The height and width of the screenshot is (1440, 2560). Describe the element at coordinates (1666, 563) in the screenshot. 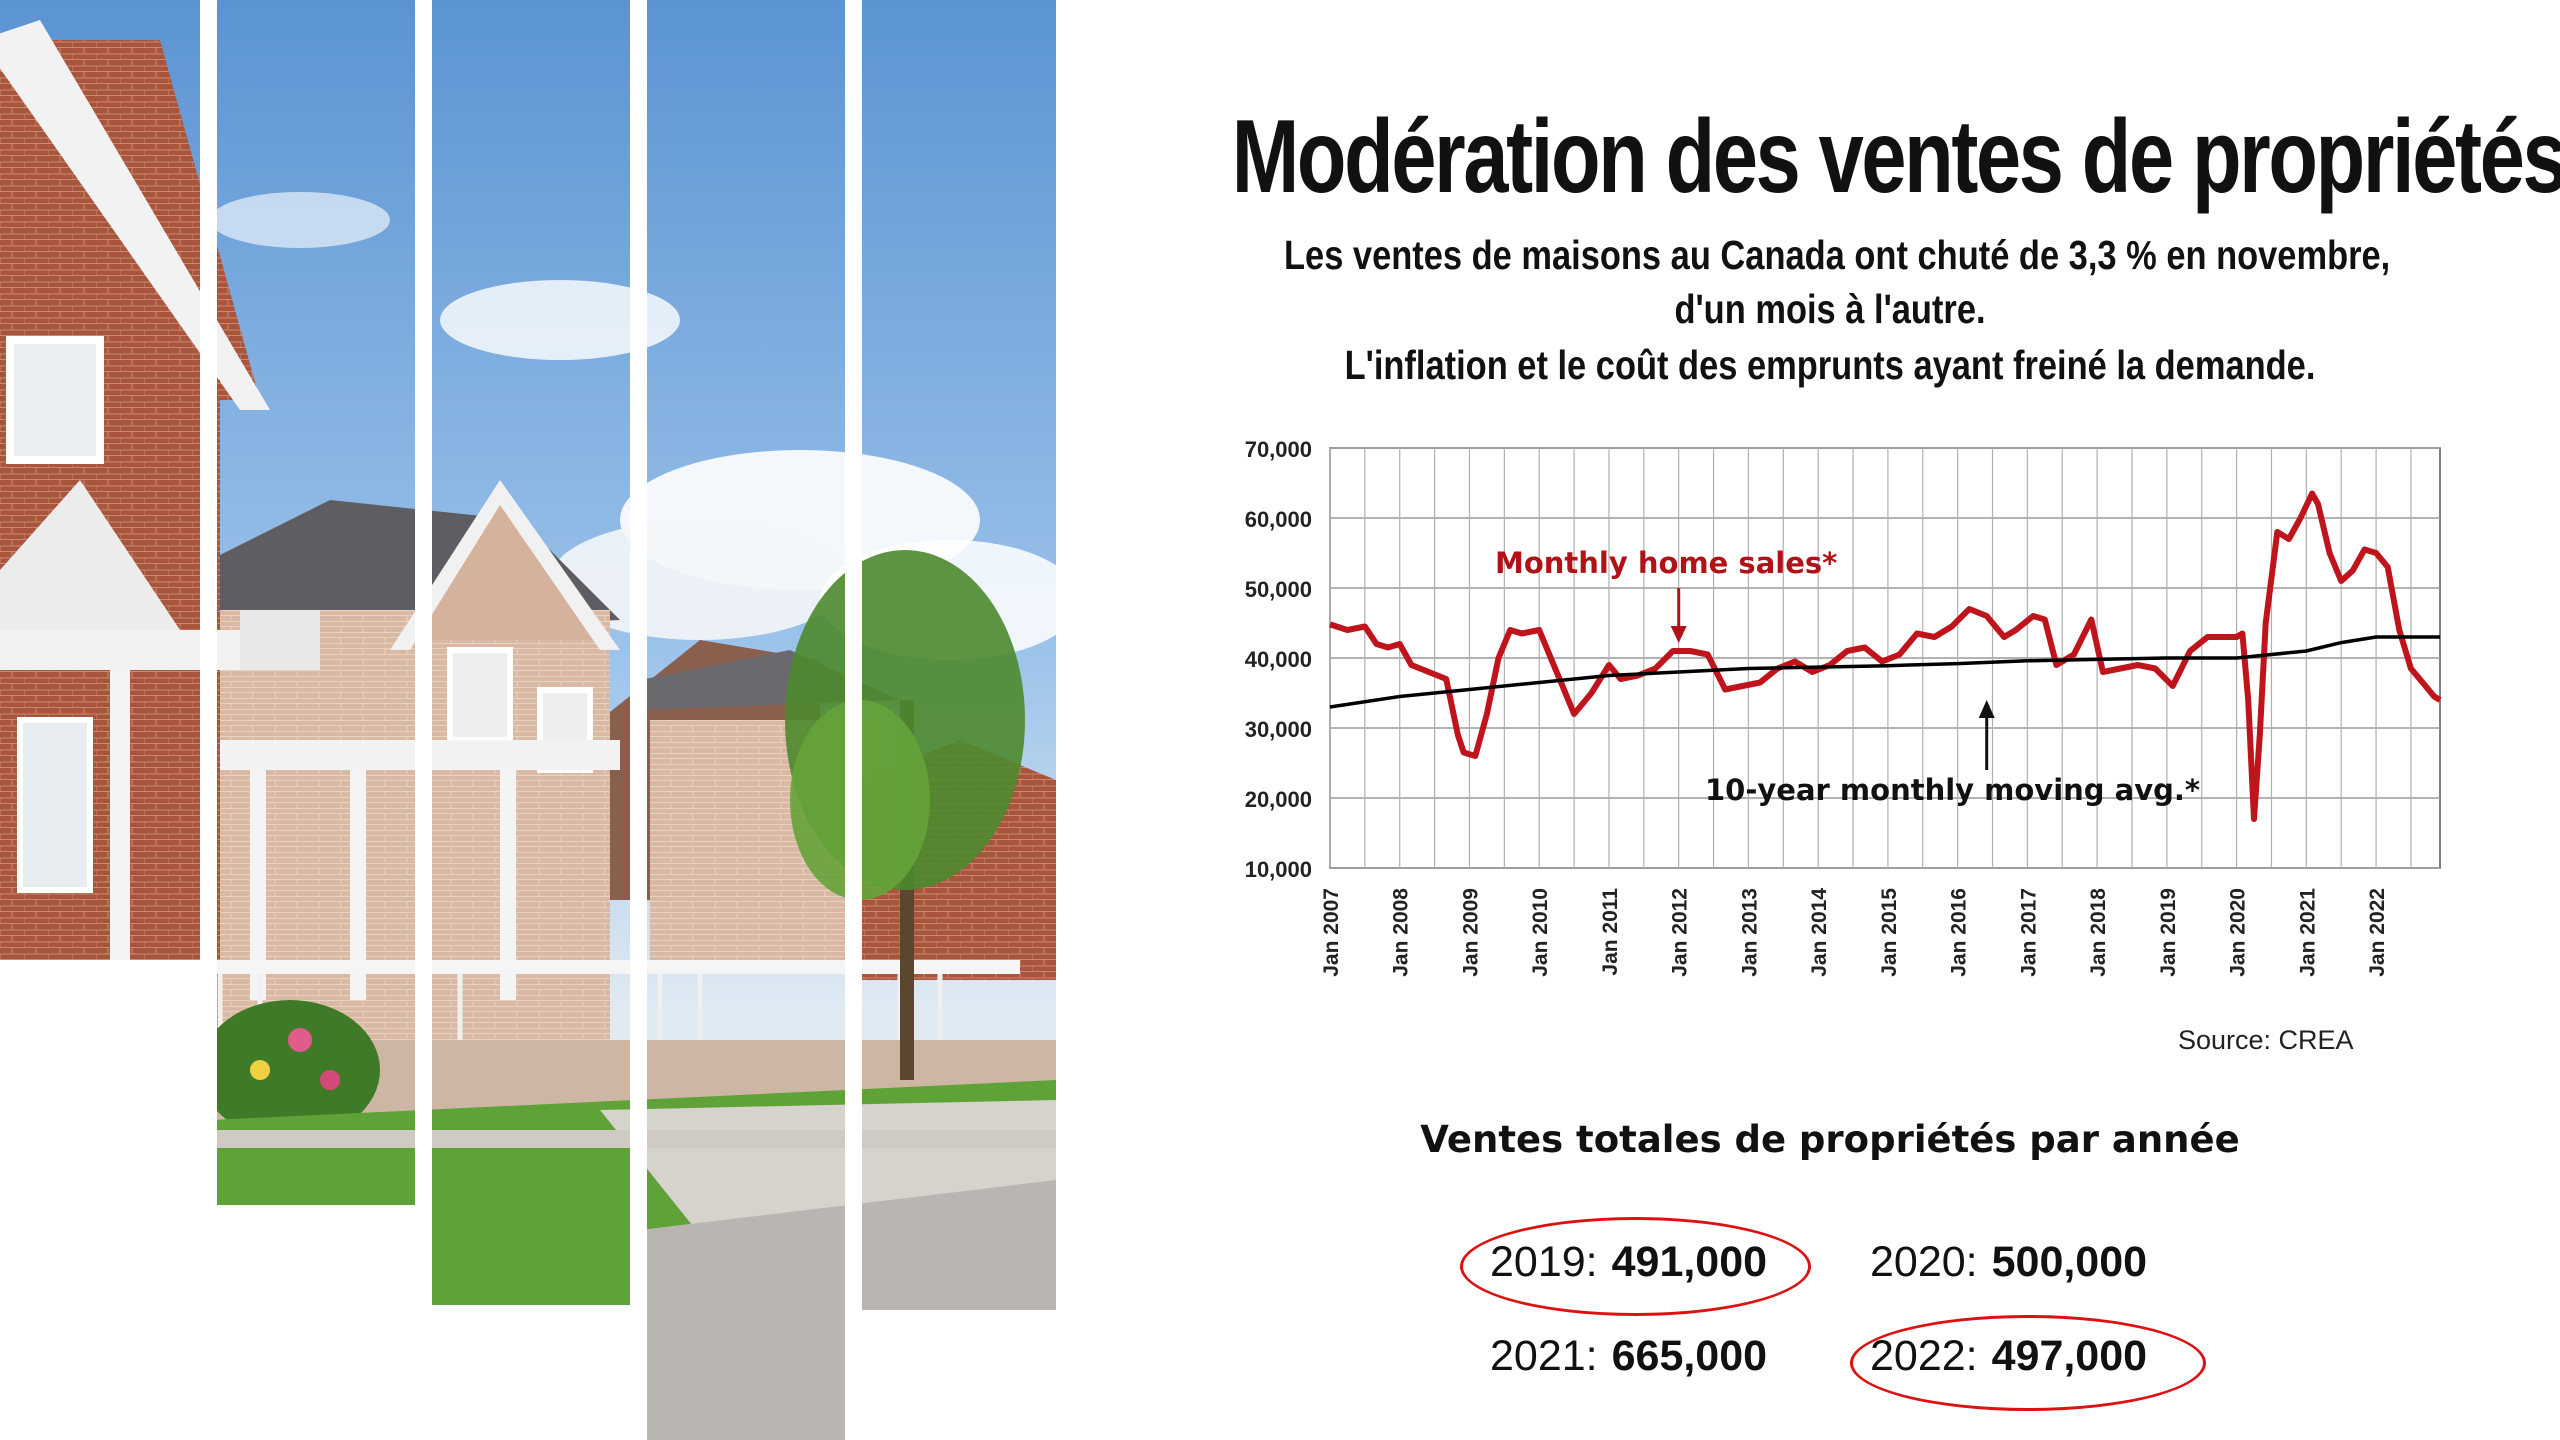

I see `annotation-monthly-sales: Monthly home sales*` at that location.